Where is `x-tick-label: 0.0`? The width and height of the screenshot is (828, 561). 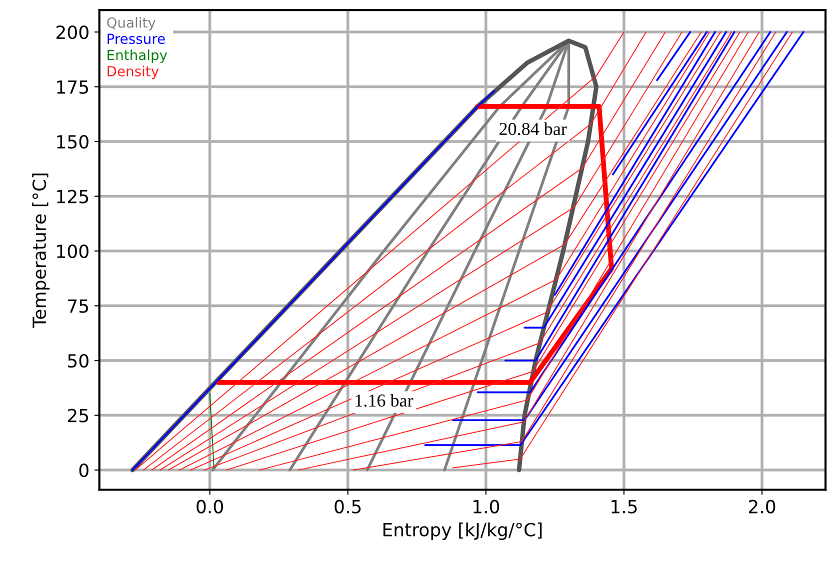 x-tick-label: 0.0 is located at coordinates (209, 507).